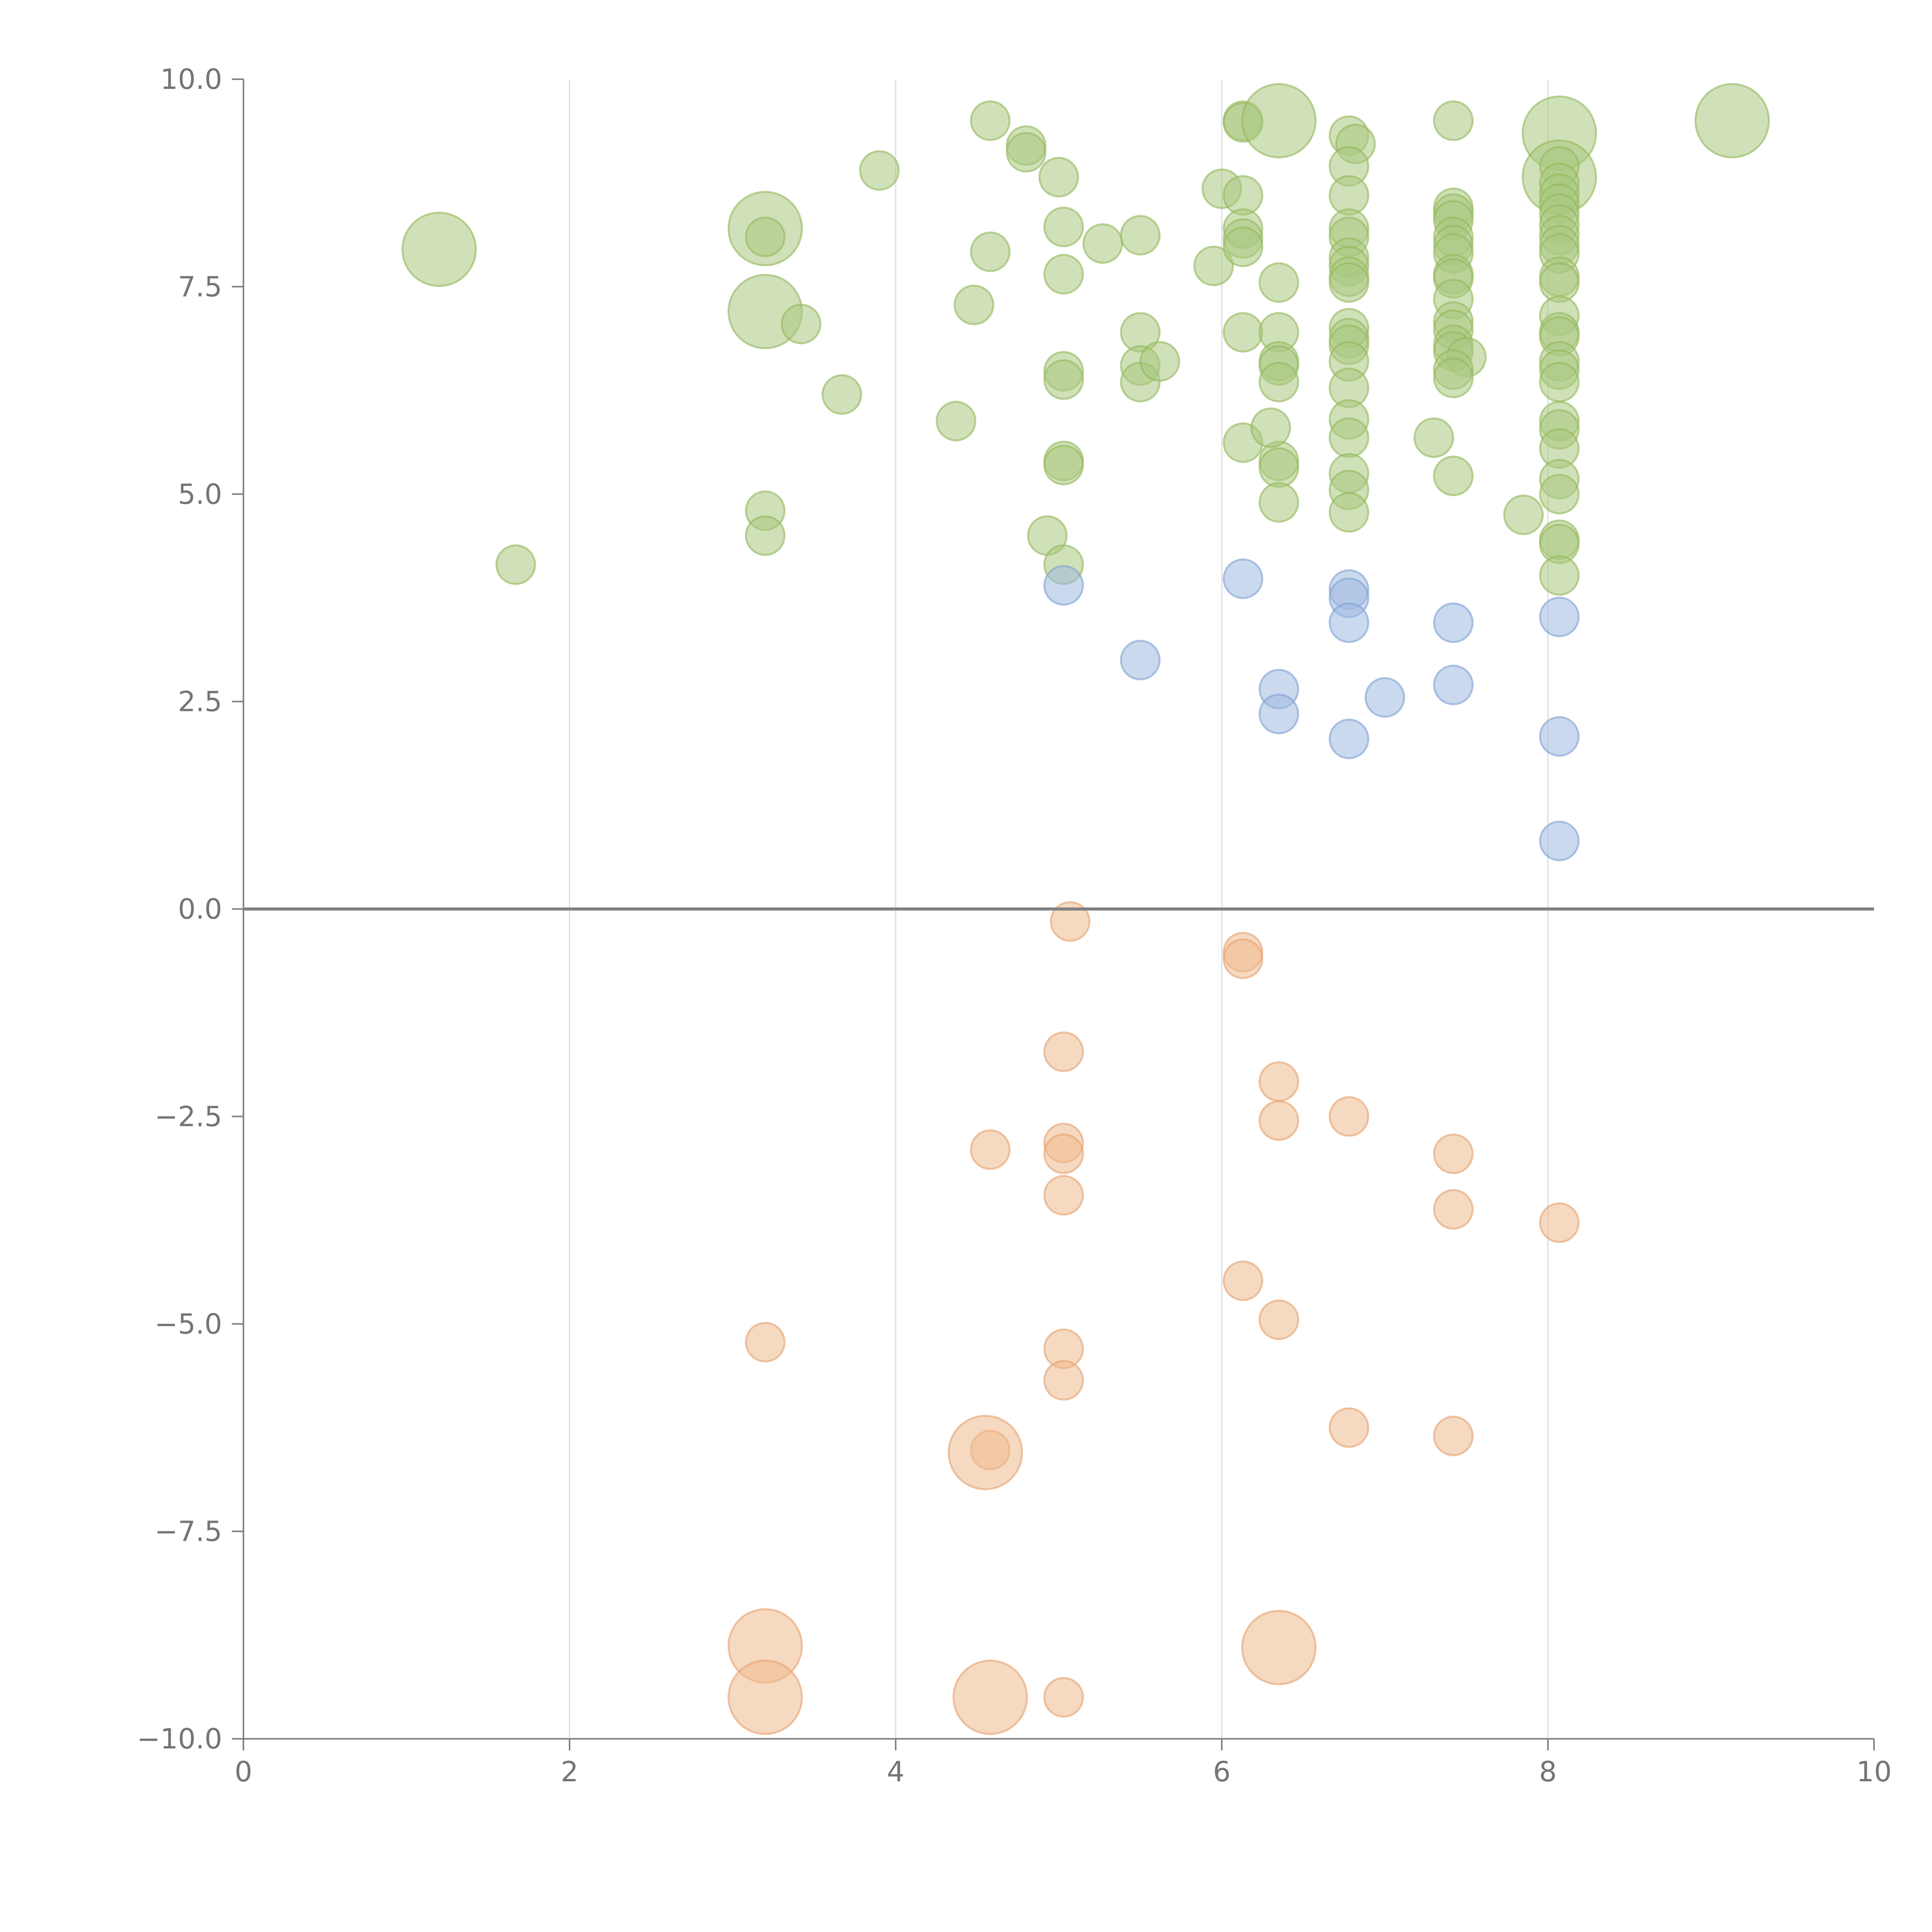  I want to click on y-tick-label: −7.5, so click(189, 1532).